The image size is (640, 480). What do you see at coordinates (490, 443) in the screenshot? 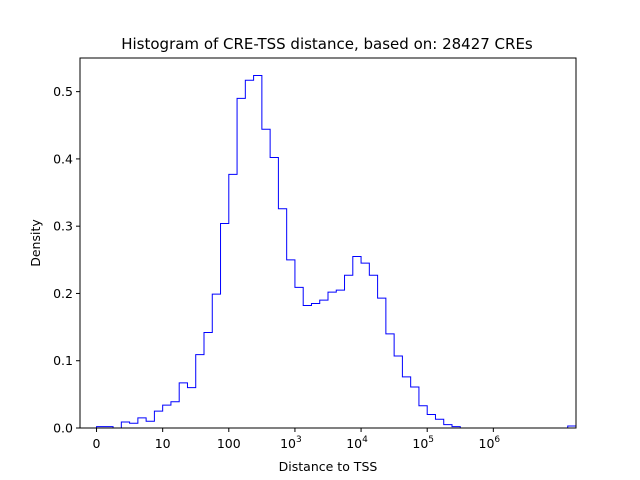
I see `x-tick-label: 10⁶` at bounding box center [490, 443].